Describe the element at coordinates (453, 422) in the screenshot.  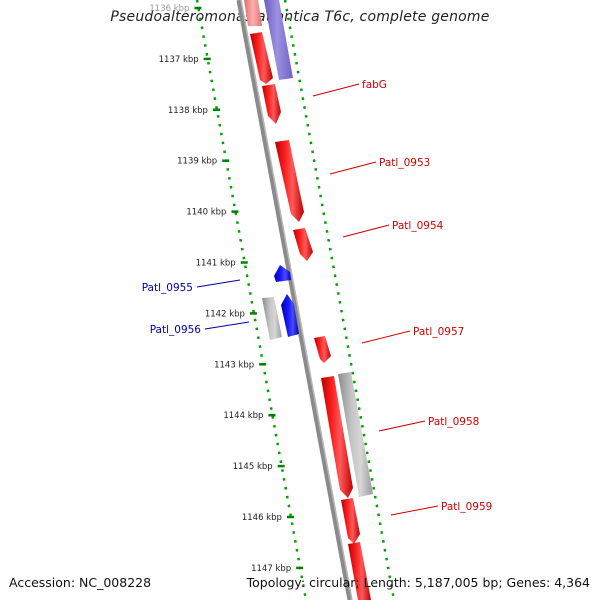
I see `gene-label-Patl_0958: Patl_0958` at that location.